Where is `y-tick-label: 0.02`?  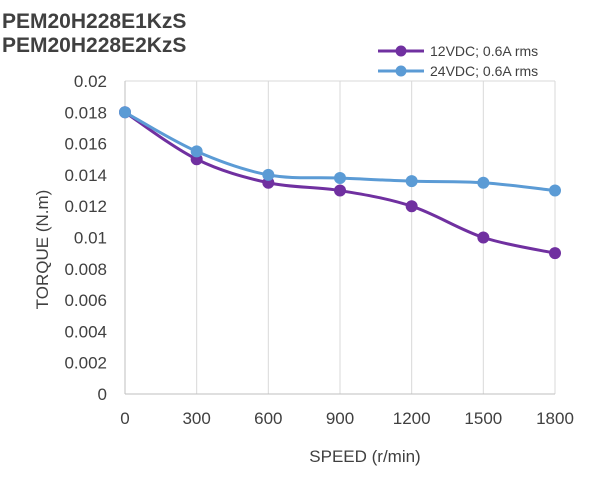 y-tick-label: 0.02 is located at coordinates (90, 81).